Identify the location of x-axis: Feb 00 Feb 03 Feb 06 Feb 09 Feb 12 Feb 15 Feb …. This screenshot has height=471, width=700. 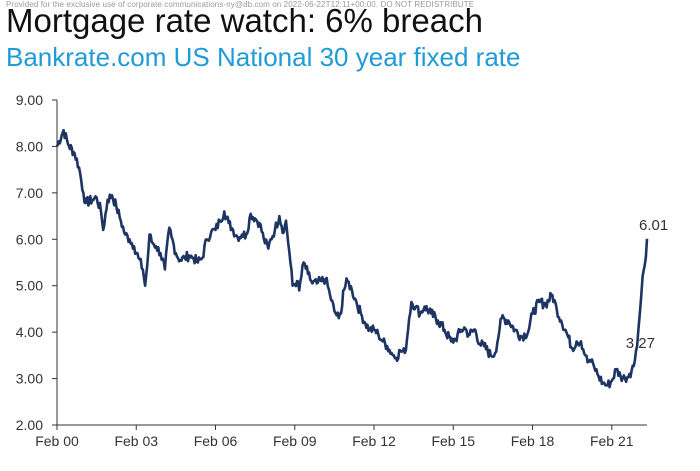
(341, 436).